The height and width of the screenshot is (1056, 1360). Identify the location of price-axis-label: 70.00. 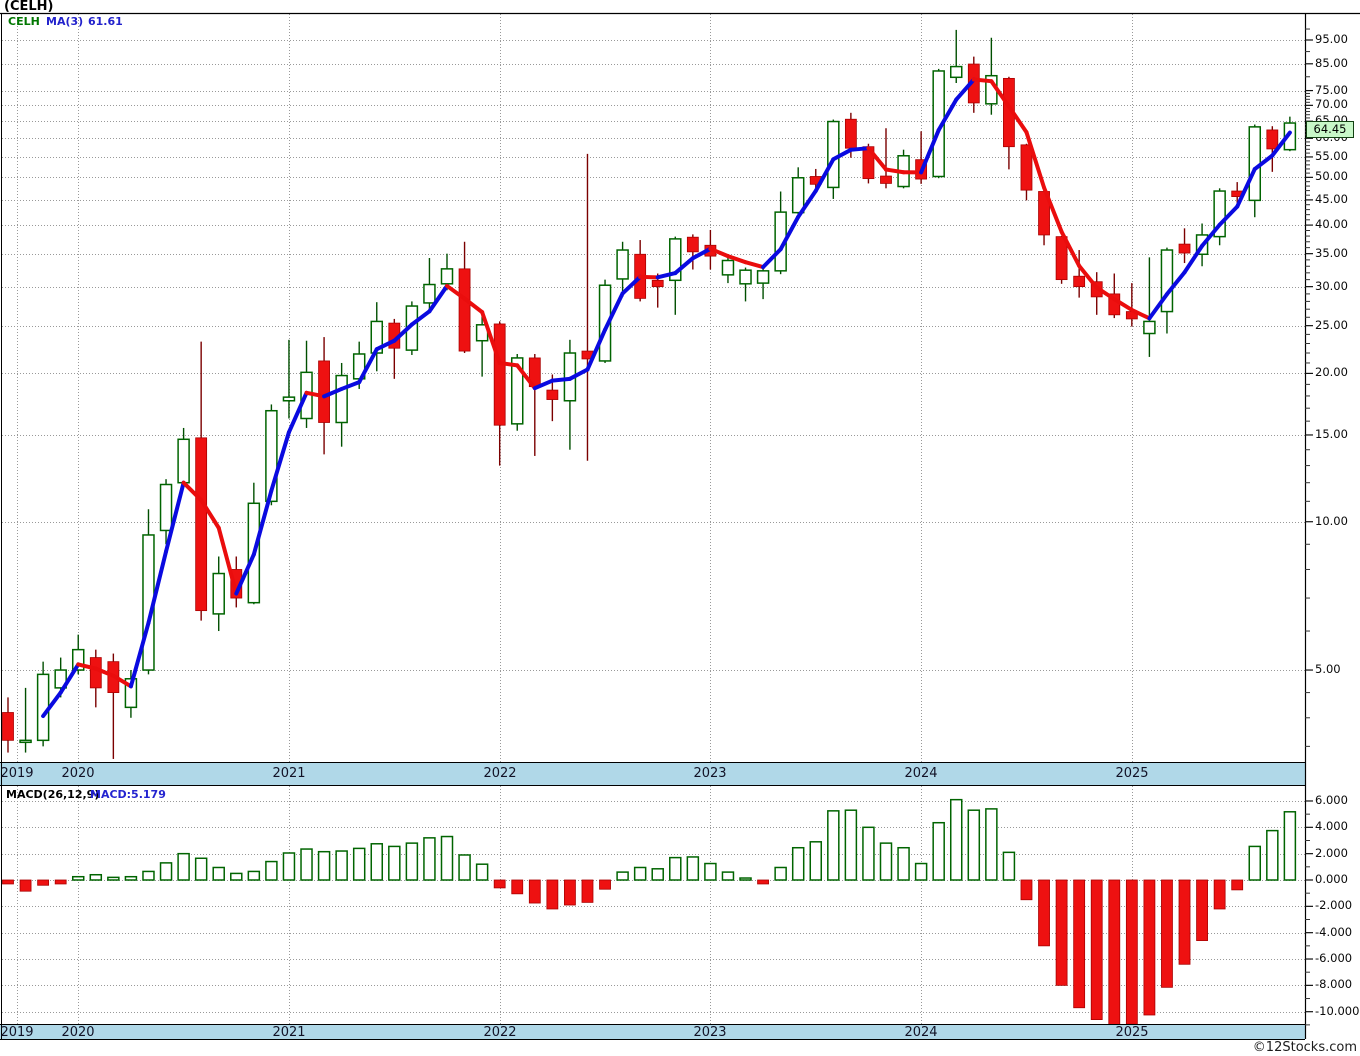
(1331, 104).